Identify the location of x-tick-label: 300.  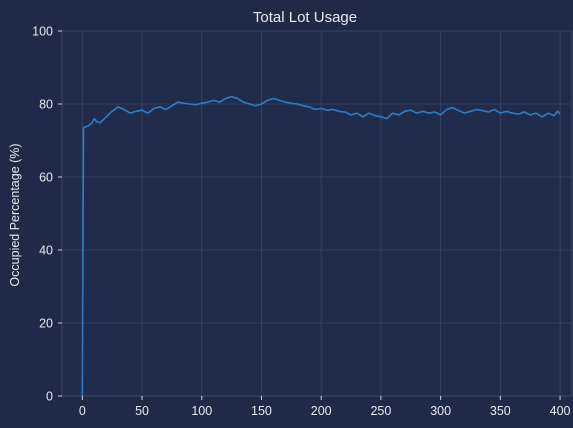
(440, 411).